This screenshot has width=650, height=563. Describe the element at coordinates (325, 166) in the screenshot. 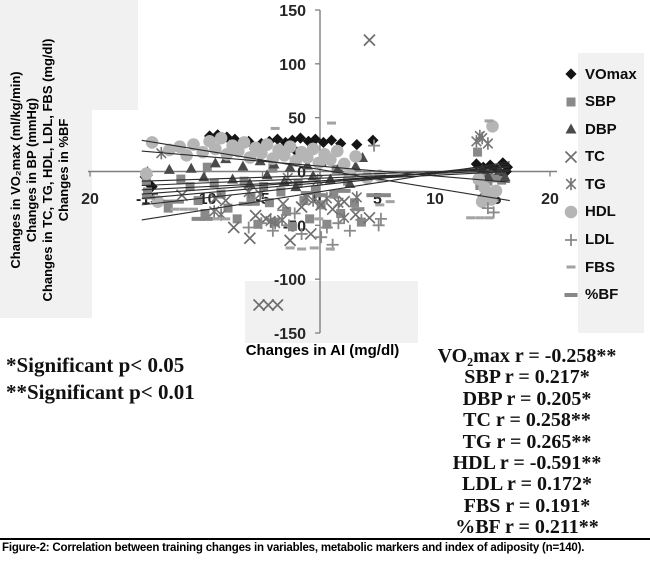

I see `trend-line-VOmax` at that location.